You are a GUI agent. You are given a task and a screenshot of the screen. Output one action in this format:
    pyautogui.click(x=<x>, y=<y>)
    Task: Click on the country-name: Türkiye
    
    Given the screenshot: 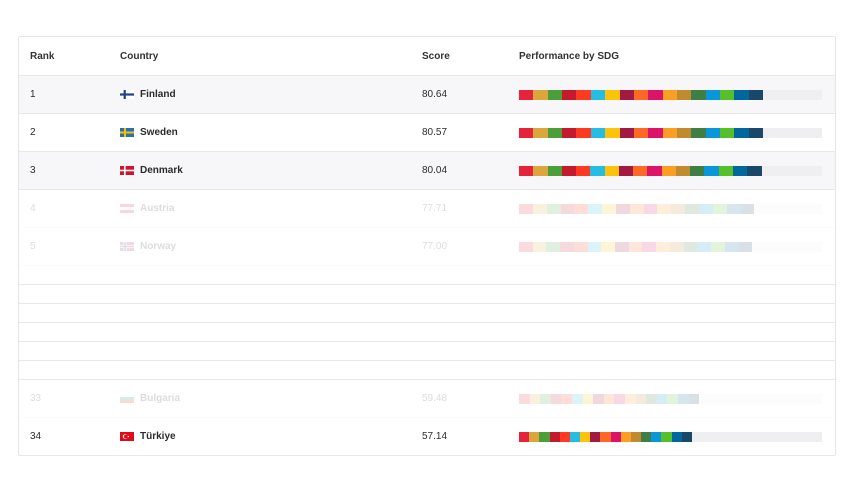 What is the action you would take?
    pyautogui.click(x=158, y=436)
    